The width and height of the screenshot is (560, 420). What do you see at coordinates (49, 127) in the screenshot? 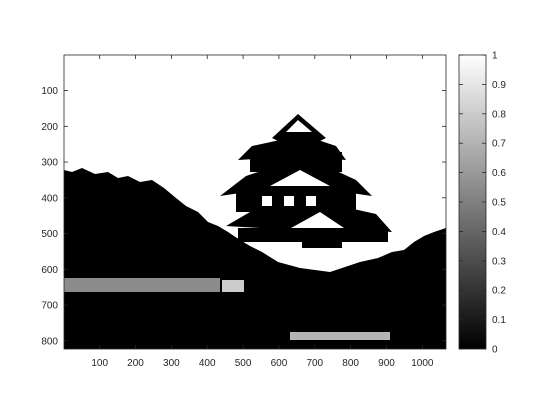
I see `y-tick-label: 200` at bounding box center [49, 127].